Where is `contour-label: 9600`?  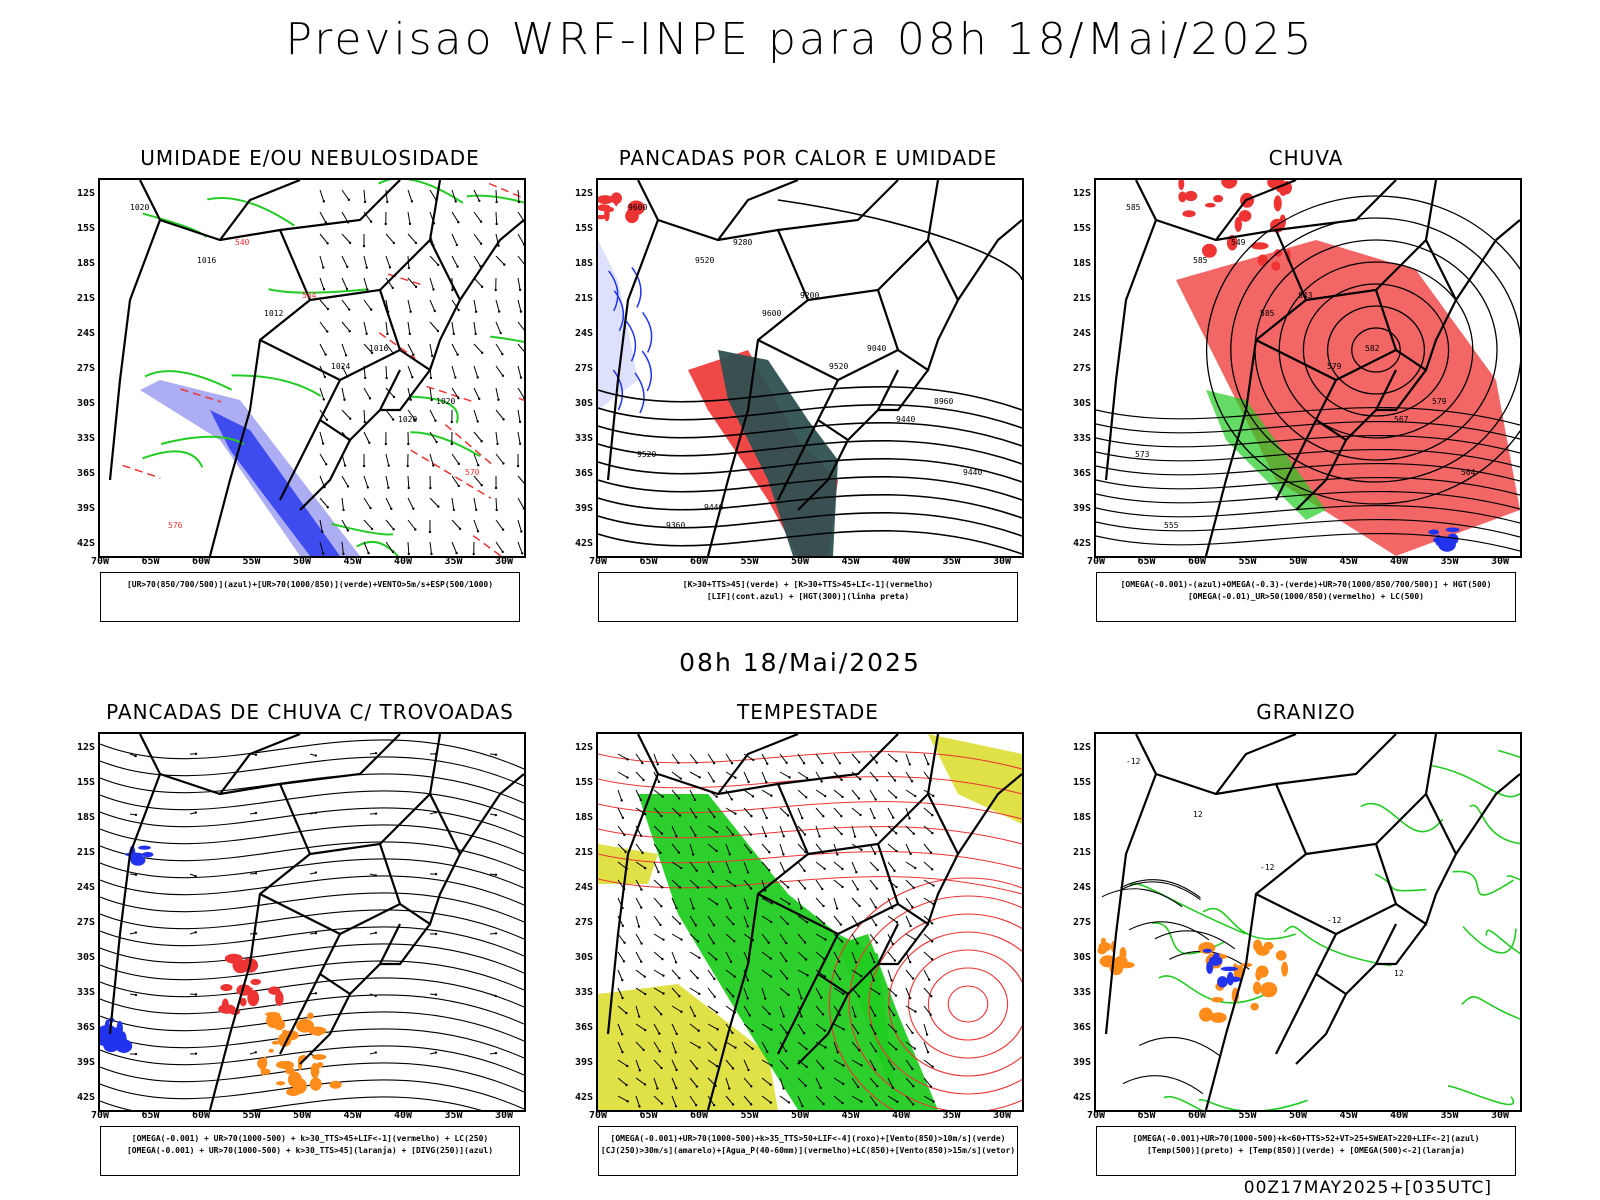
contour-label: 9600 is located at coordinates (637, 207).